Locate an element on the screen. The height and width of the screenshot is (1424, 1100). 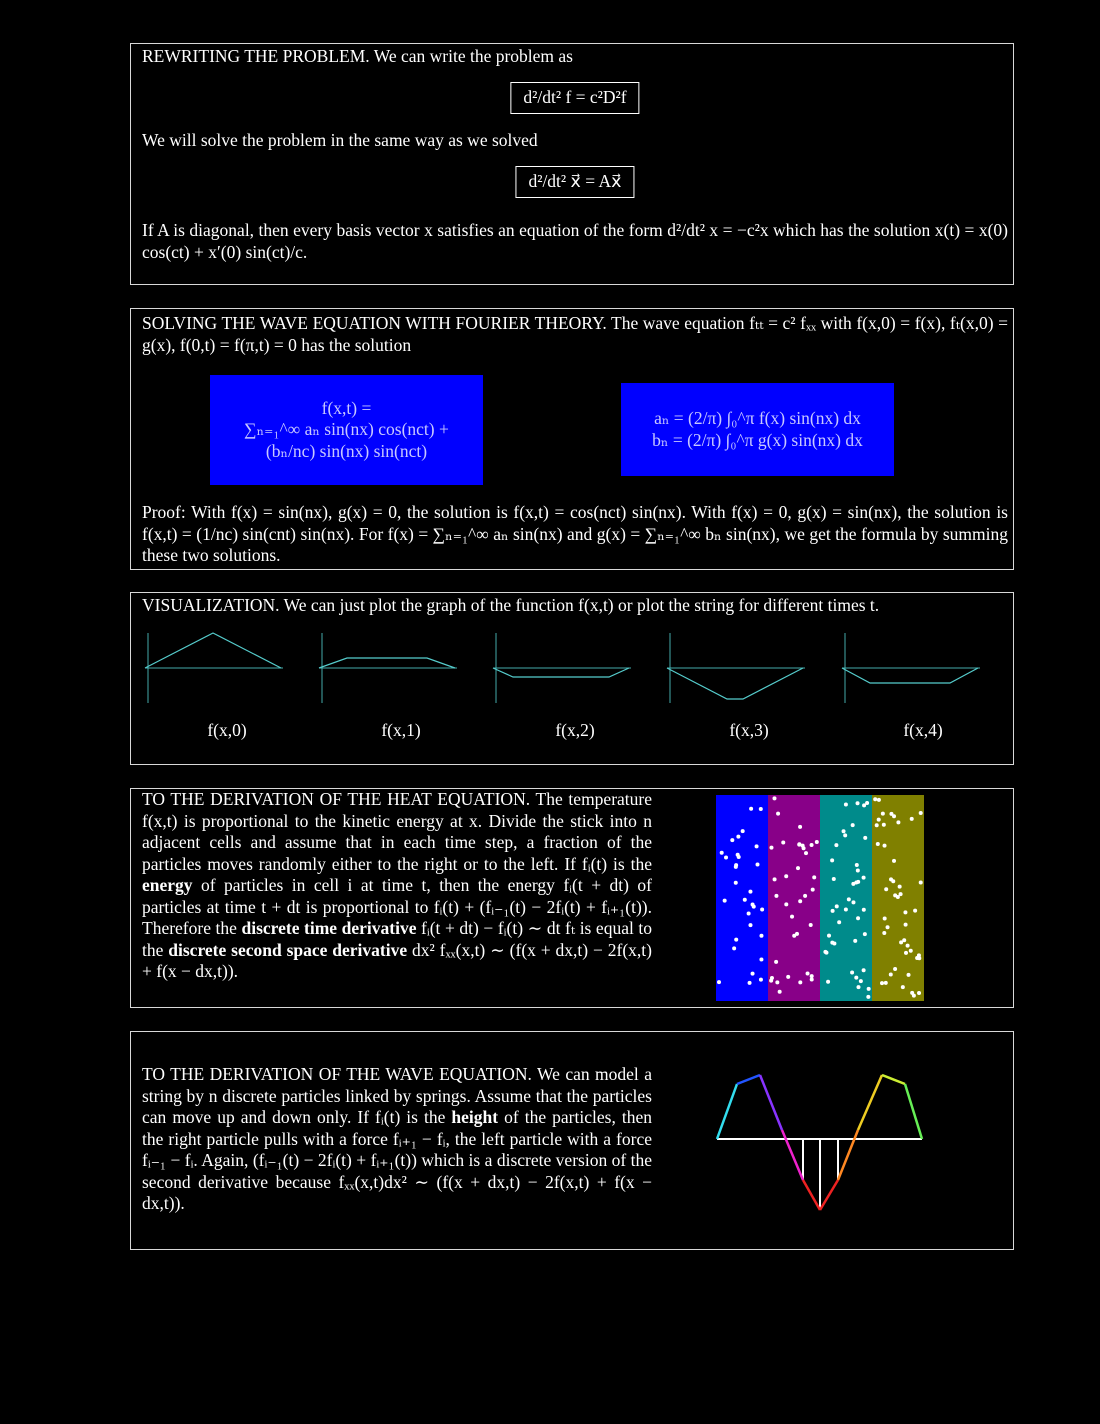
formula-line: bₙ = (2/π) ∫₀^π g(x) sin(nx) dx is located at coordinates (757, 439).